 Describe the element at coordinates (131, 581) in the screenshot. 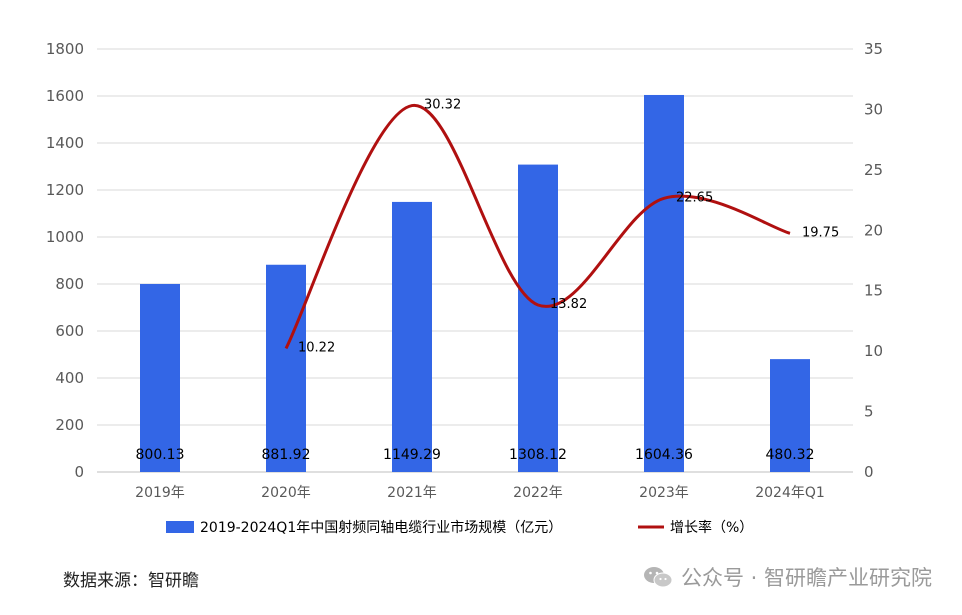

I see `source-note: 数据来源：智研瞻` at that location.